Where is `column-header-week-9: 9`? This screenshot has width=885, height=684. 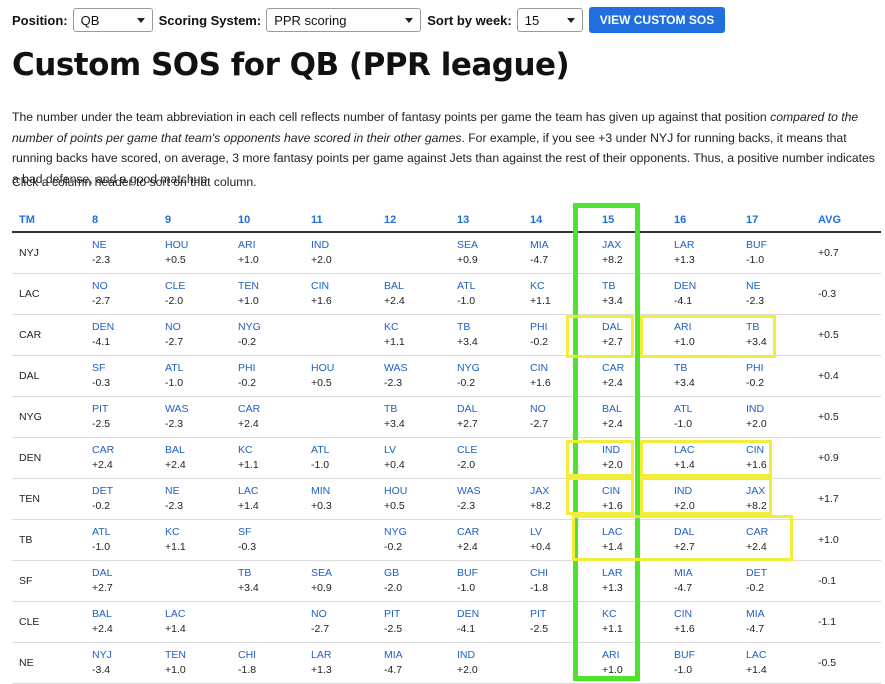 column-header-week-9: 9 is located at coordinates (194, 220).